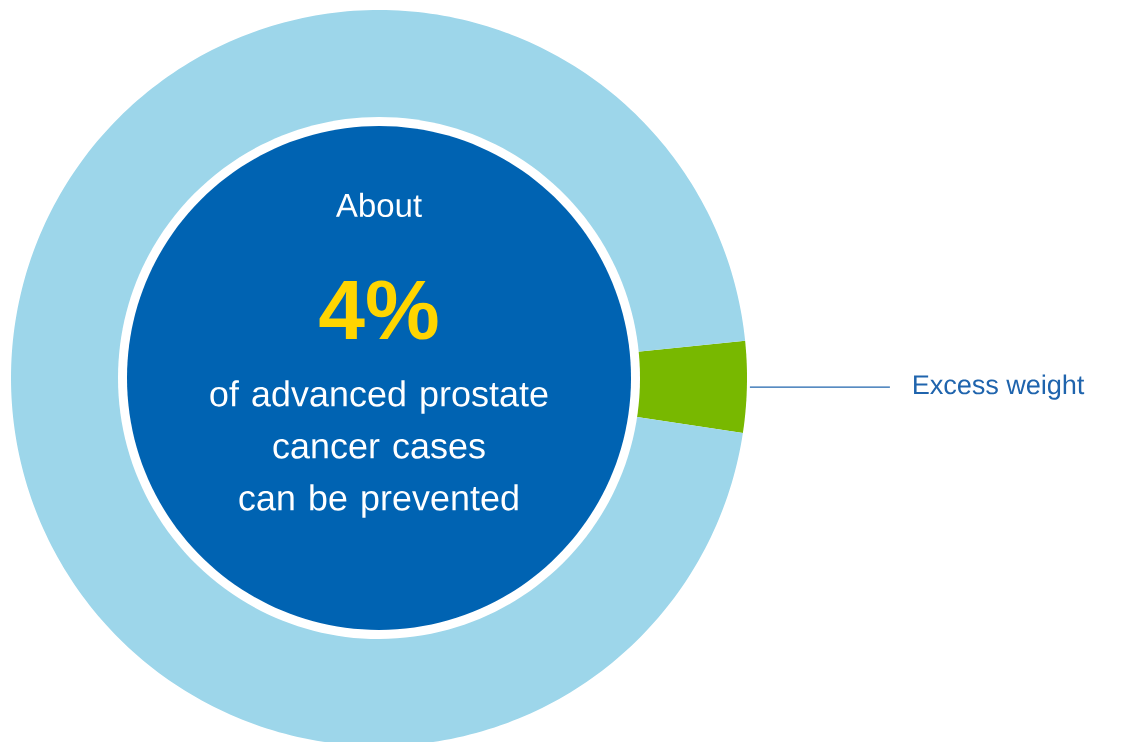 The width and height of the screenshot is (1146, 742). Describe the element at coordinates (378, 310) in the screenshot. I see `text: 4%` at that location.